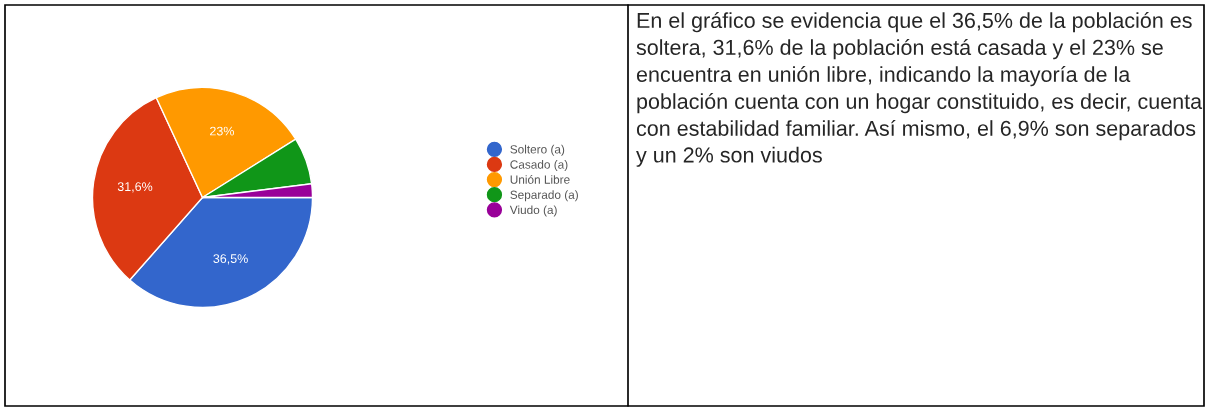 The width and height of the screenshot is (1209, 411). What do you see at coordinates (540, 179) in the screenshot?
I see `legend-label: Unión Libre` at bounding box center [540, 179].